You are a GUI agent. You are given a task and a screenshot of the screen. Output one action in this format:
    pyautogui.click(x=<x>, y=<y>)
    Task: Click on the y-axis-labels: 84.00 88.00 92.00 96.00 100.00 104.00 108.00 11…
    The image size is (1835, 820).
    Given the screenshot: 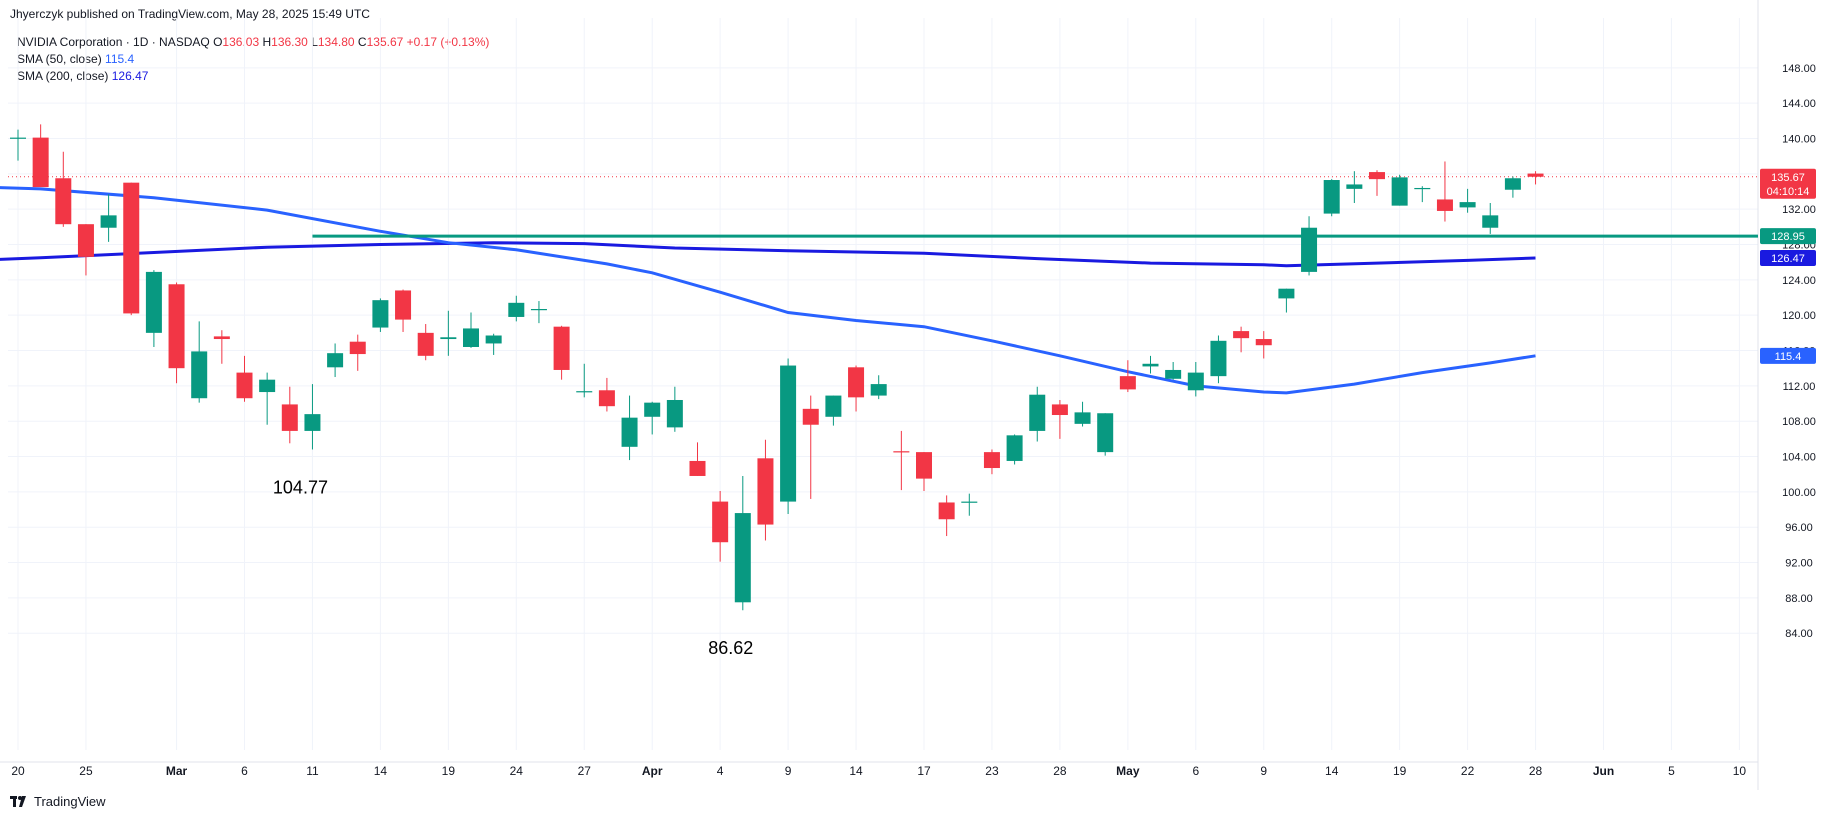 What is the action you would take?
    pyautogui.click(x=1799, y=351)
    